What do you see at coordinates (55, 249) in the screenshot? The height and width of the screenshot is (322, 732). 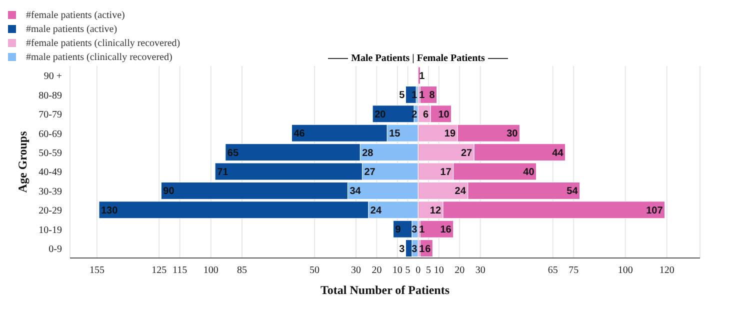 I see `y-tick-label: 0-9` at bounding box center [55, 249].